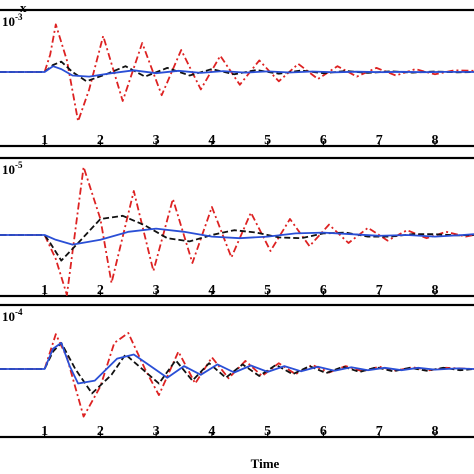 This screenshot has height=474, width=474. I want to click on scale-label: 10⁻⁴, so click(12, 315).